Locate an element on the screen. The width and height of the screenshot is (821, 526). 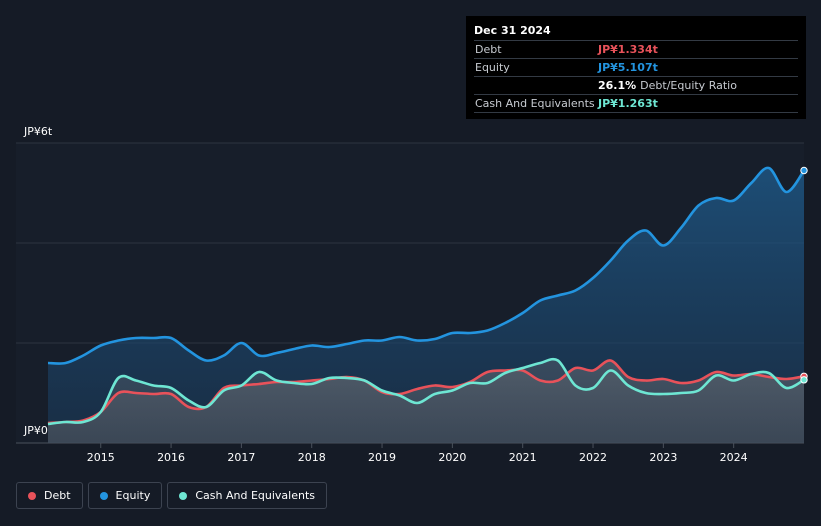
y-axis-bottom-label: JP¥0 is located at coordinates (36, 430).